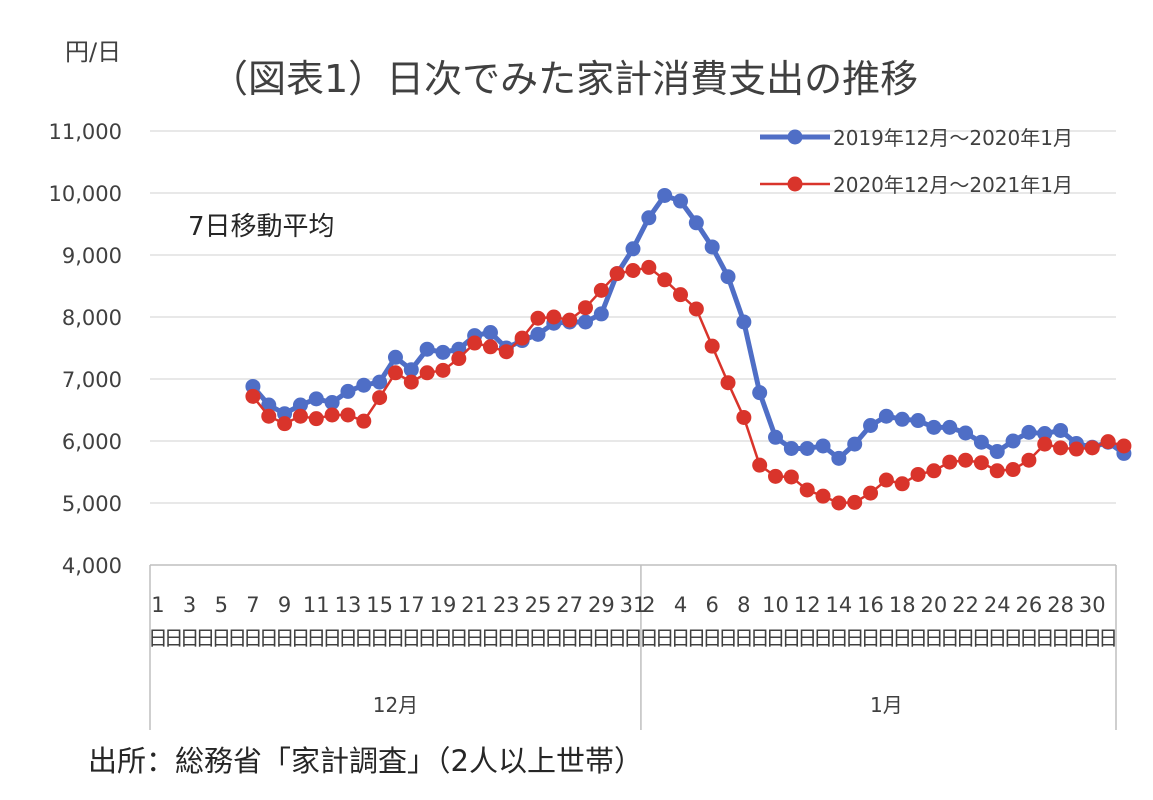 The width and height of the screenshot is (1153, 800). I want to click on legend-label: 2020年12月～2021年1月, so click(953, 185).